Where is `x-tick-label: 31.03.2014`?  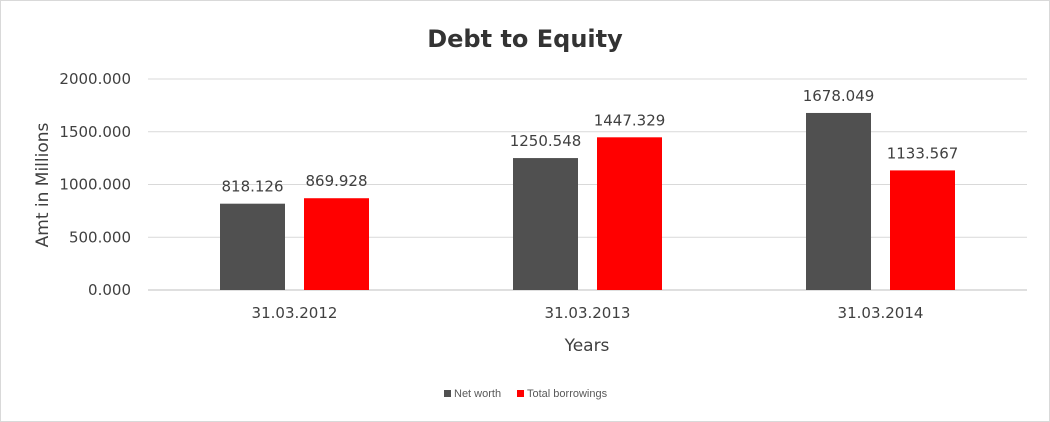 x-tick-label: 31.03.2014 is located at coordinates (881, 313).